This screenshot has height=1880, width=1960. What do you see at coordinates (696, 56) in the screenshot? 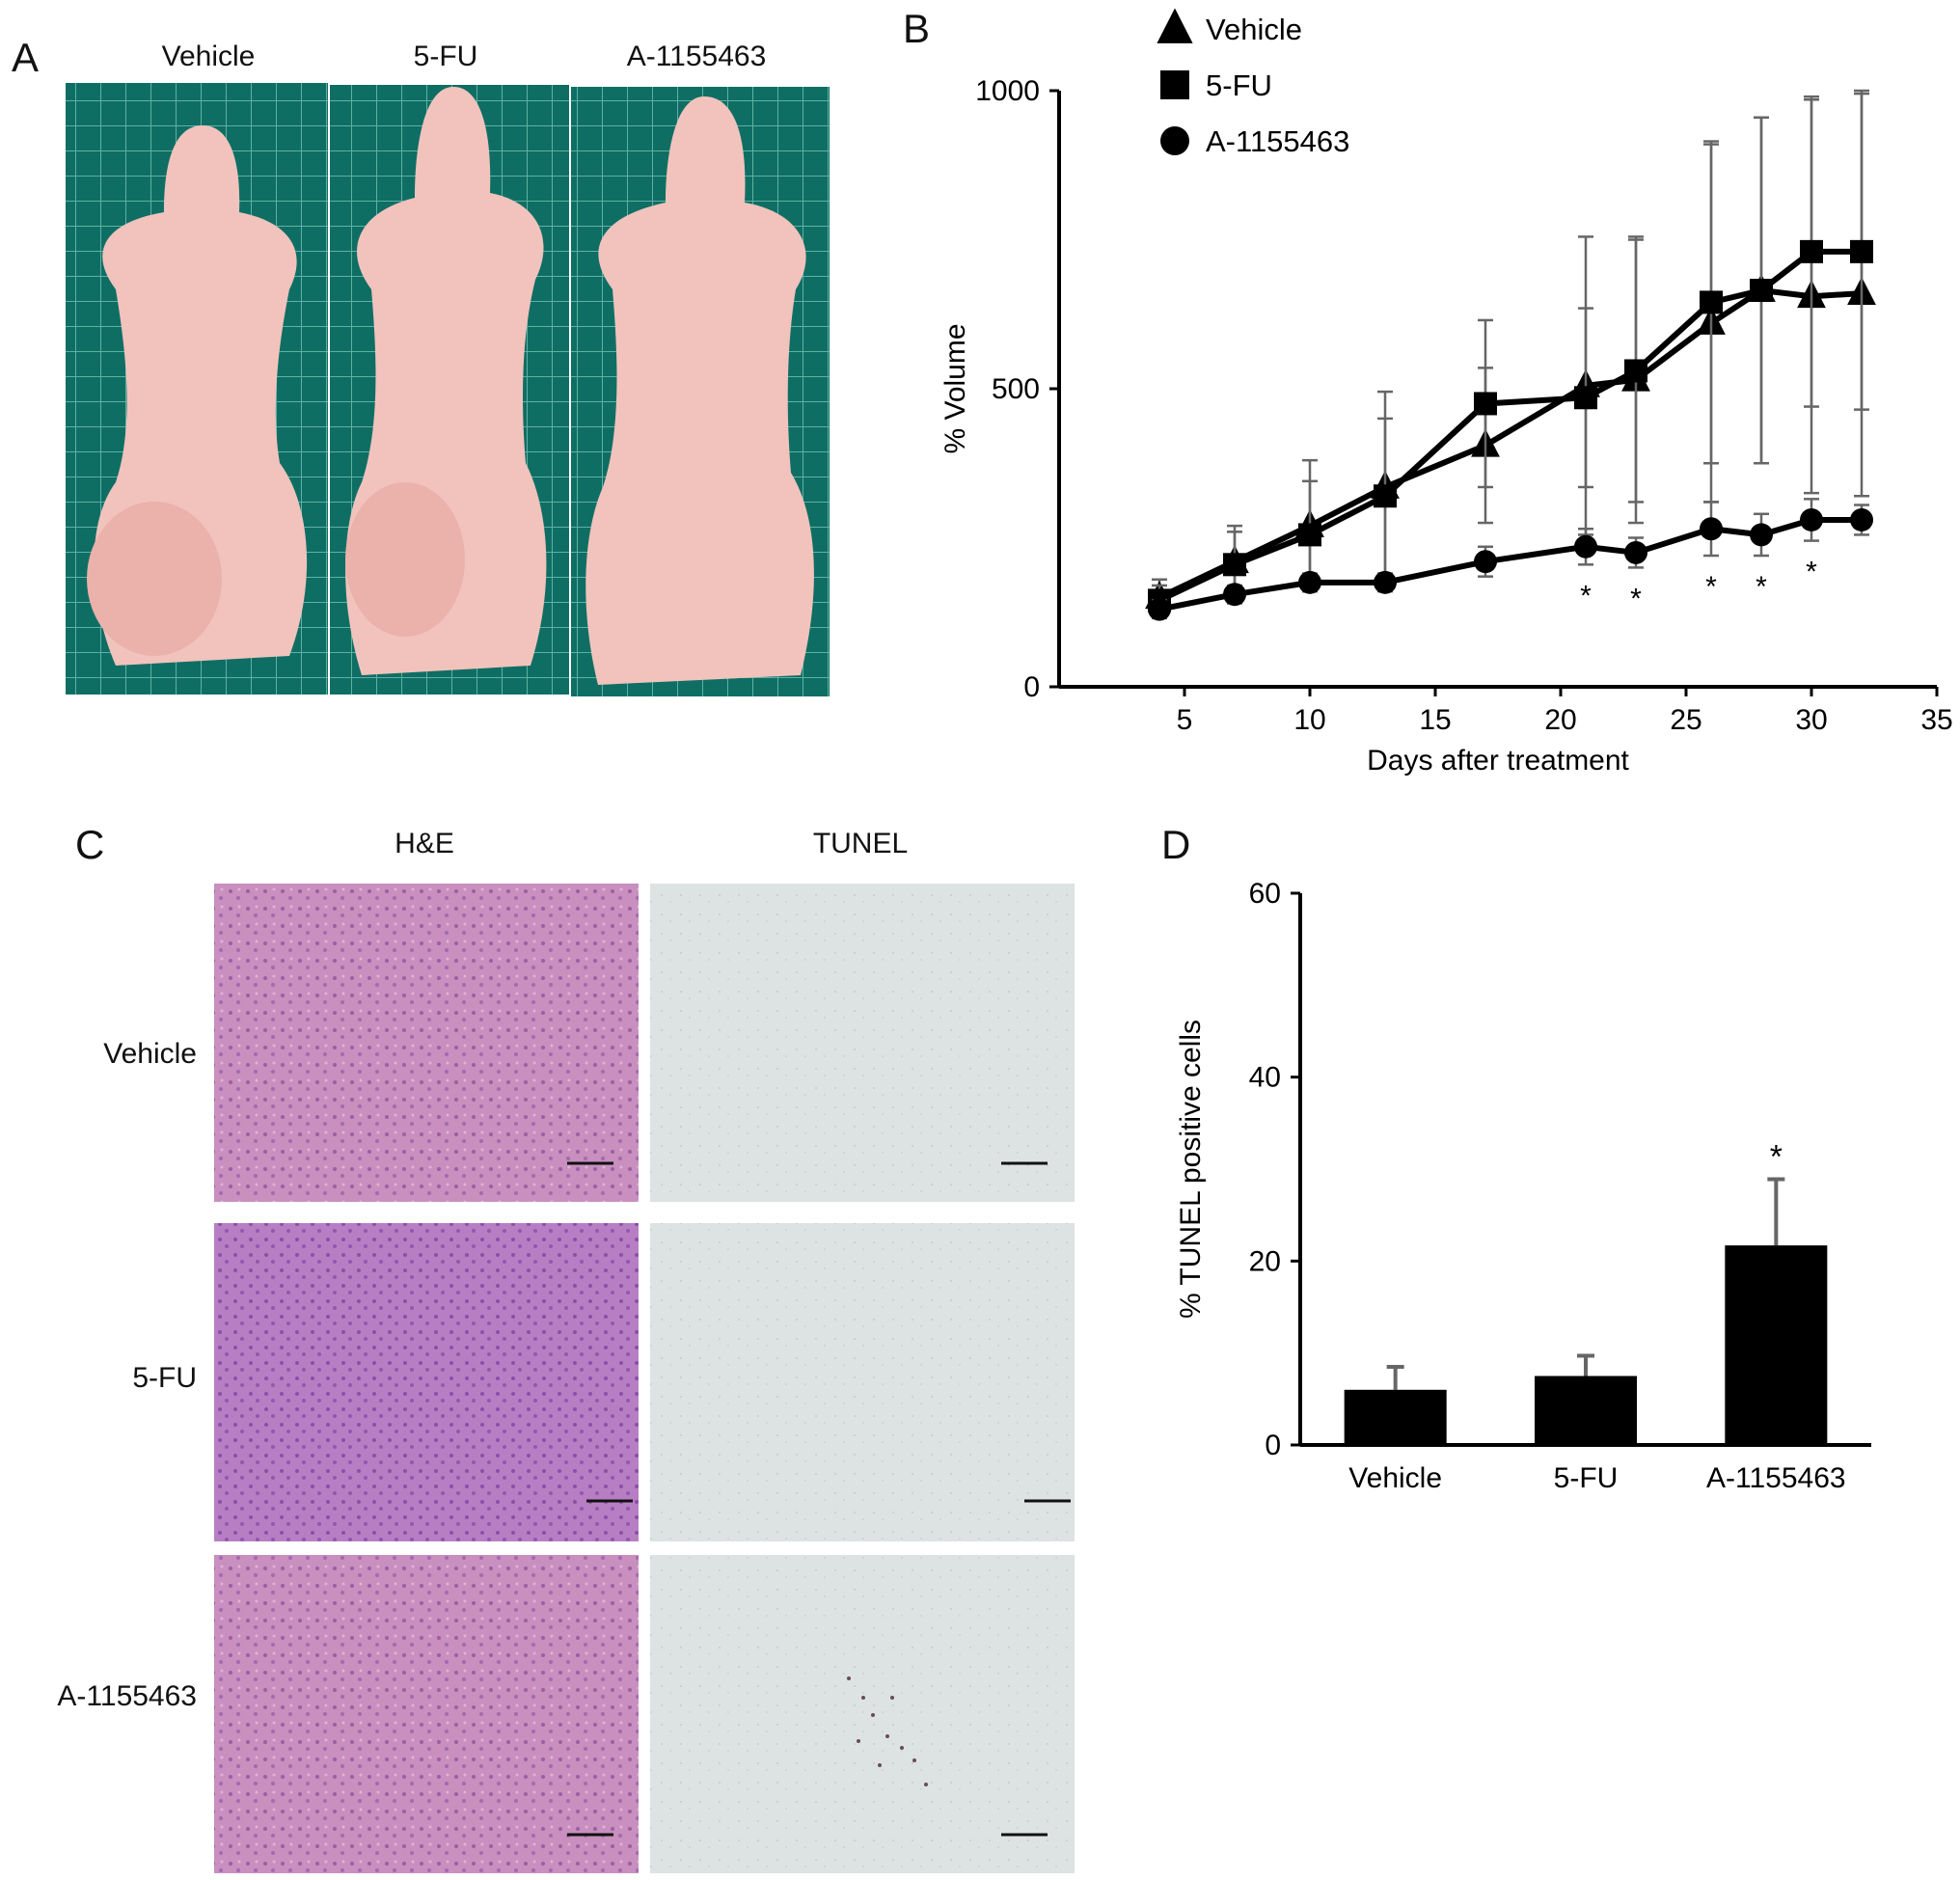
I see `panel-a-label-a1155463: A-1155463` at bounding box center [696, 56].